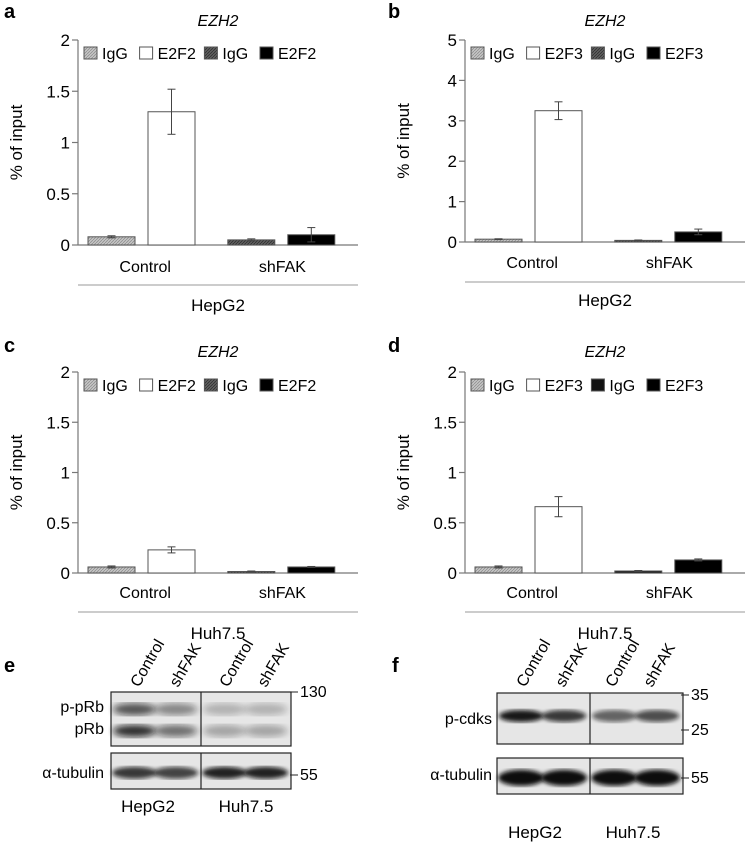  I want to click on panel-letter: b, so click(394, 12).